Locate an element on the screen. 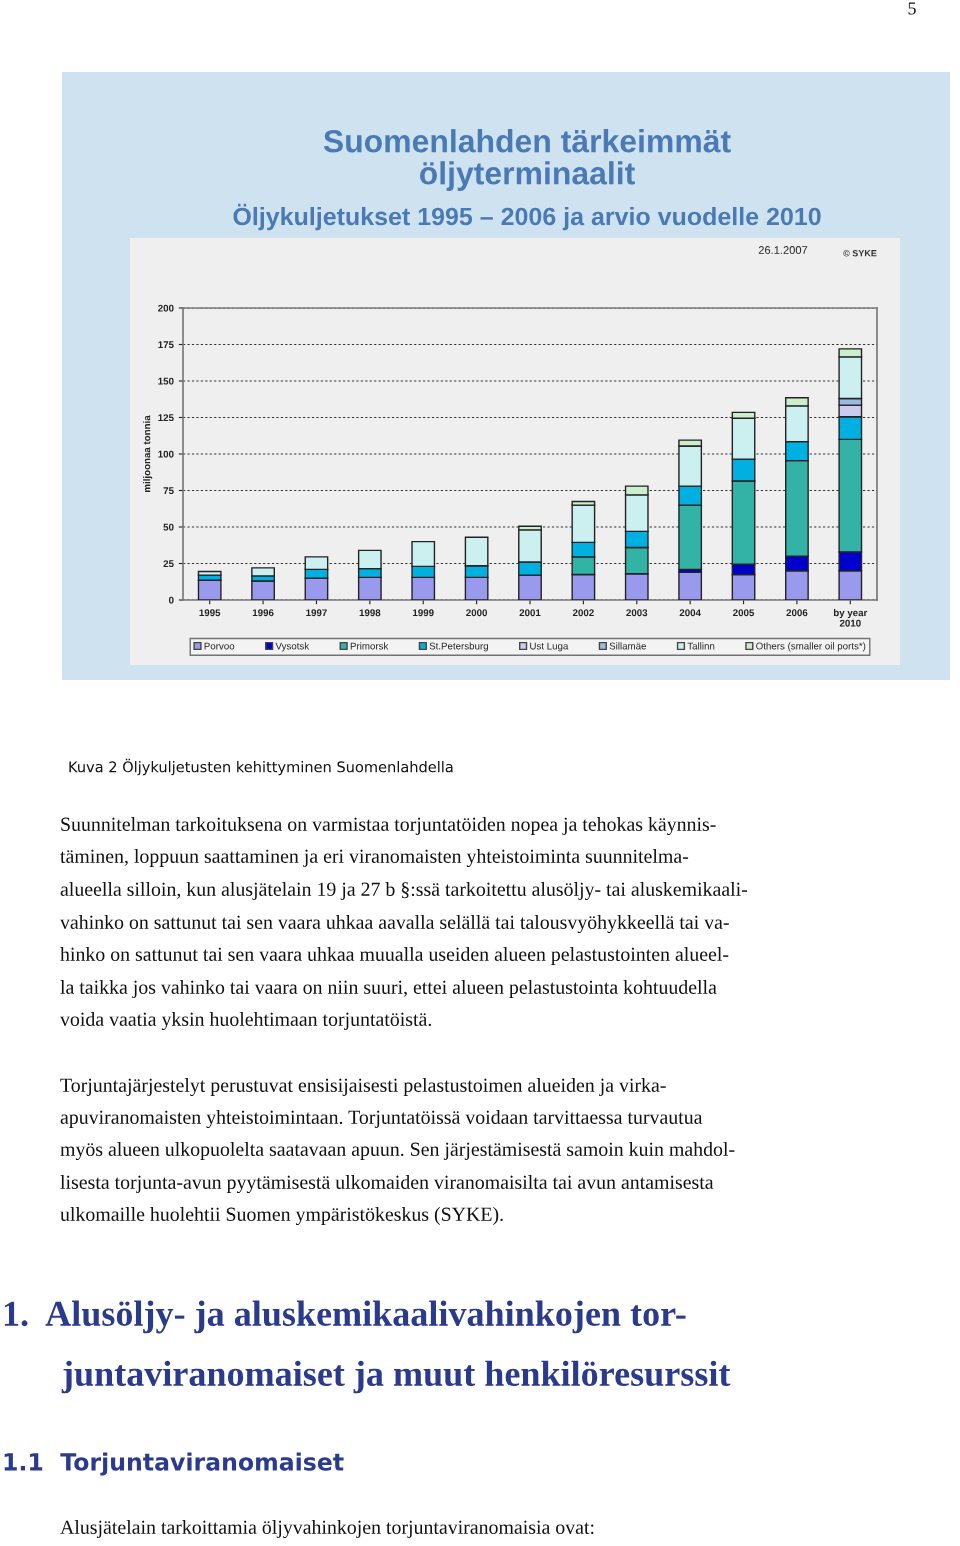  y-tick-label: 75 is located at coordinates (168, 491).